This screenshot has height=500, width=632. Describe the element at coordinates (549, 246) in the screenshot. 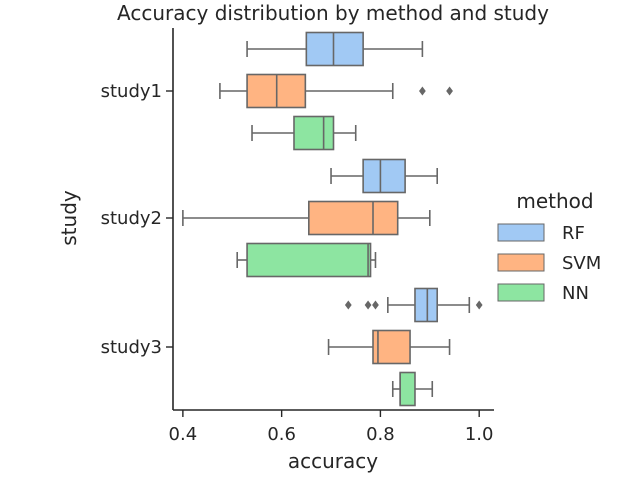

I see `legend: method RF SVM NN` at that location.